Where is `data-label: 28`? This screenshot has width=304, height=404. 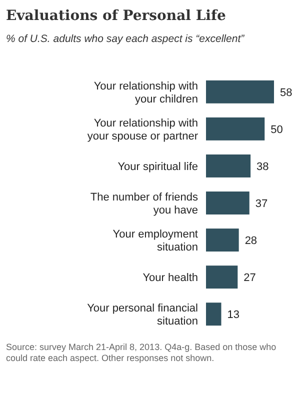
data-label: 28 is located at coordinates (251, 241).